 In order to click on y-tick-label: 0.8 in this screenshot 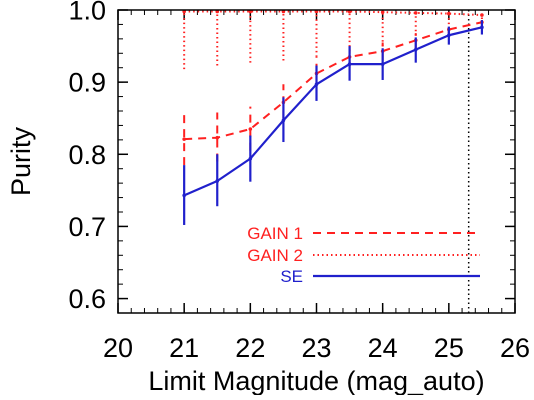, I will do `click(87, 155)`.